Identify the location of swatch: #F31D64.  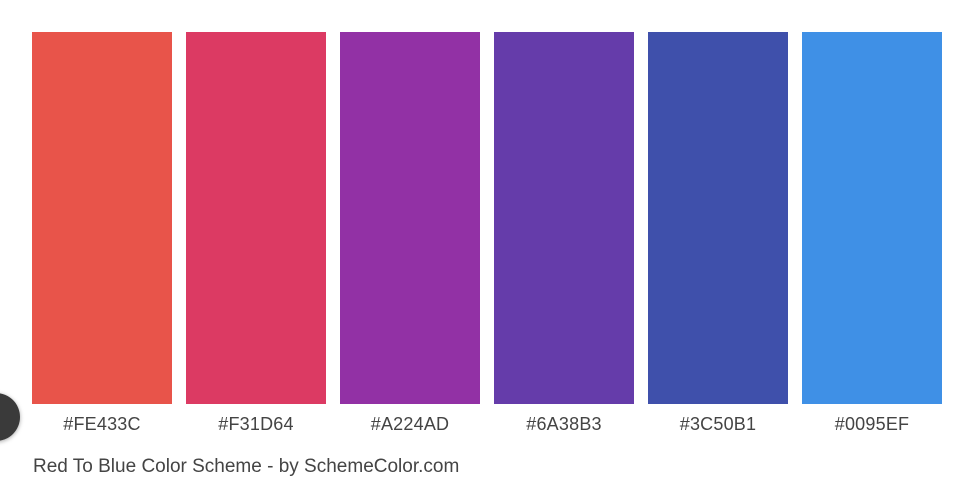
(256, 242).